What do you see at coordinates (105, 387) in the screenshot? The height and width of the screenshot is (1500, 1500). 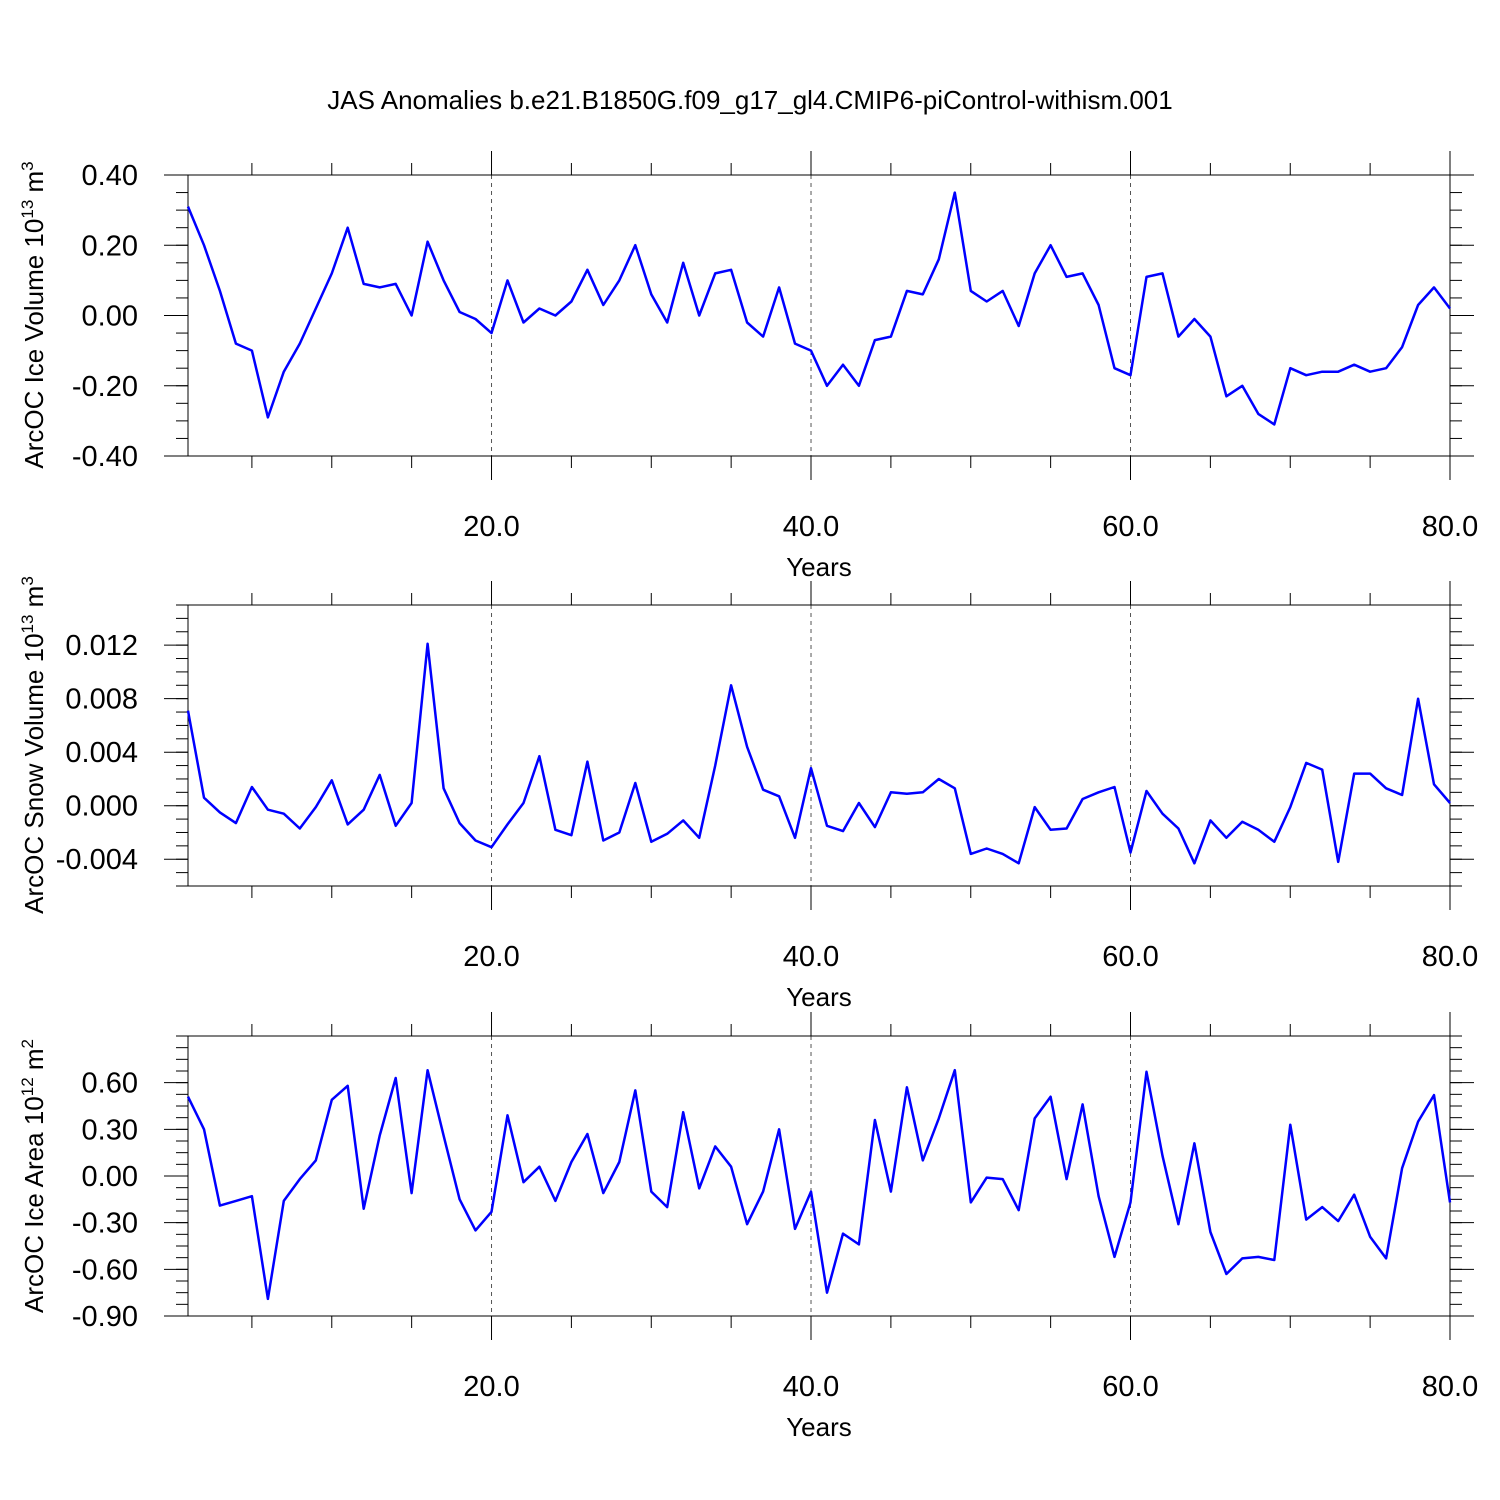 I see `y-tick-label: -0.20` at bounding box center [105, 387].